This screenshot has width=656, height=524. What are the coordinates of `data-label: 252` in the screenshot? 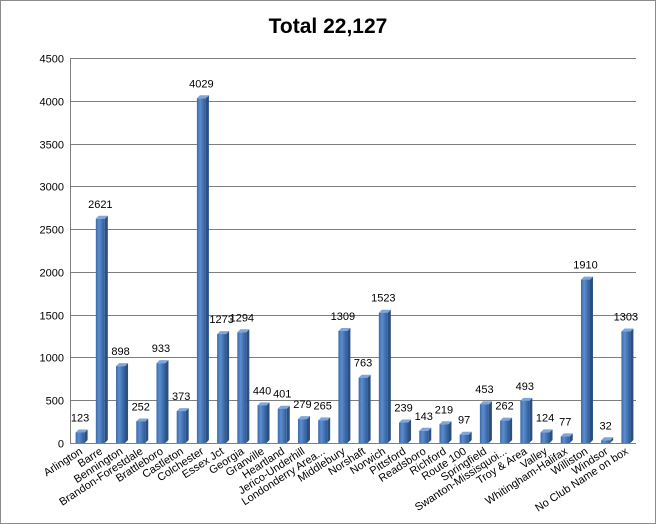 It's located at (141, 407).